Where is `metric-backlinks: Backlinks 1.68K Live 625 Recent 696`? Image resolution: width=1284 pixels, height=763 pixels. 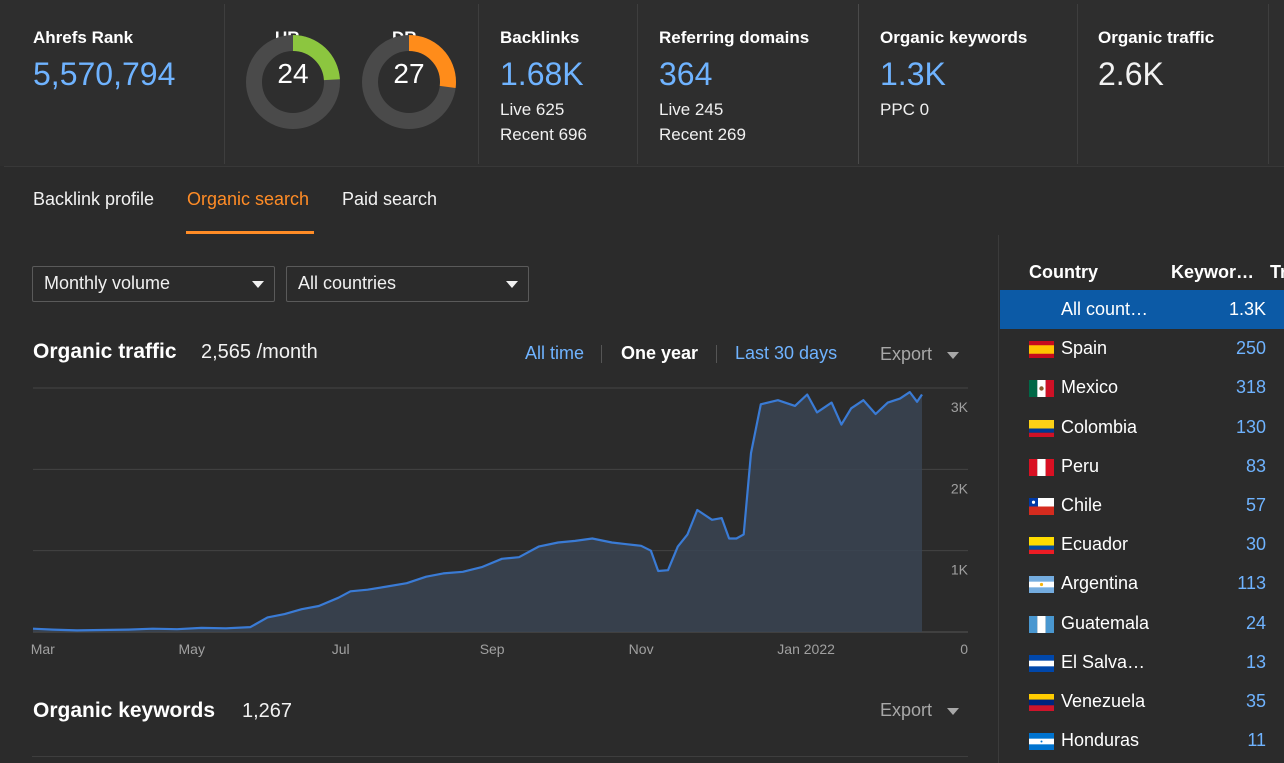 metric-backlinks: Backlinks 1.68K Live 625 Recent 696 is located at coordinates (558, 84).